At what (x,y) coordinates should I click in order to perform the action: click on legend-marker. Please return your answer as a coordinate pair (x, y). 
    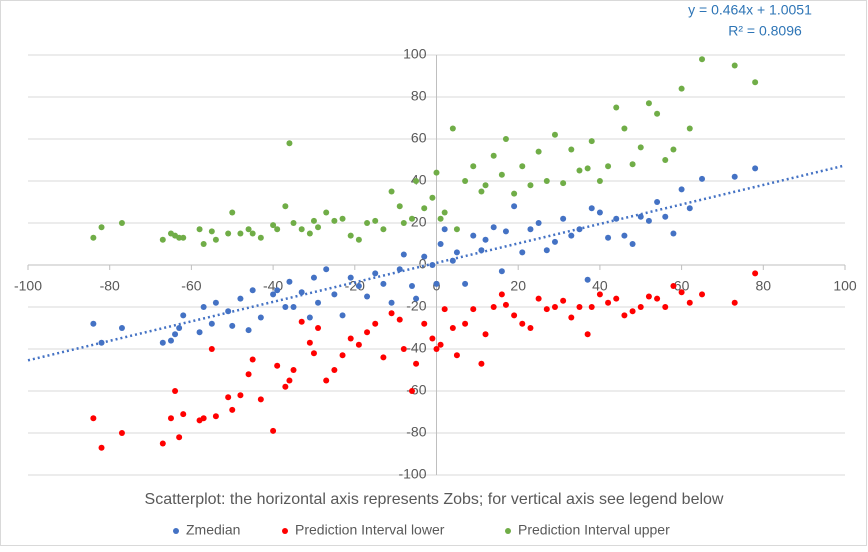
    Looking at the image, I should click on (508, 531).